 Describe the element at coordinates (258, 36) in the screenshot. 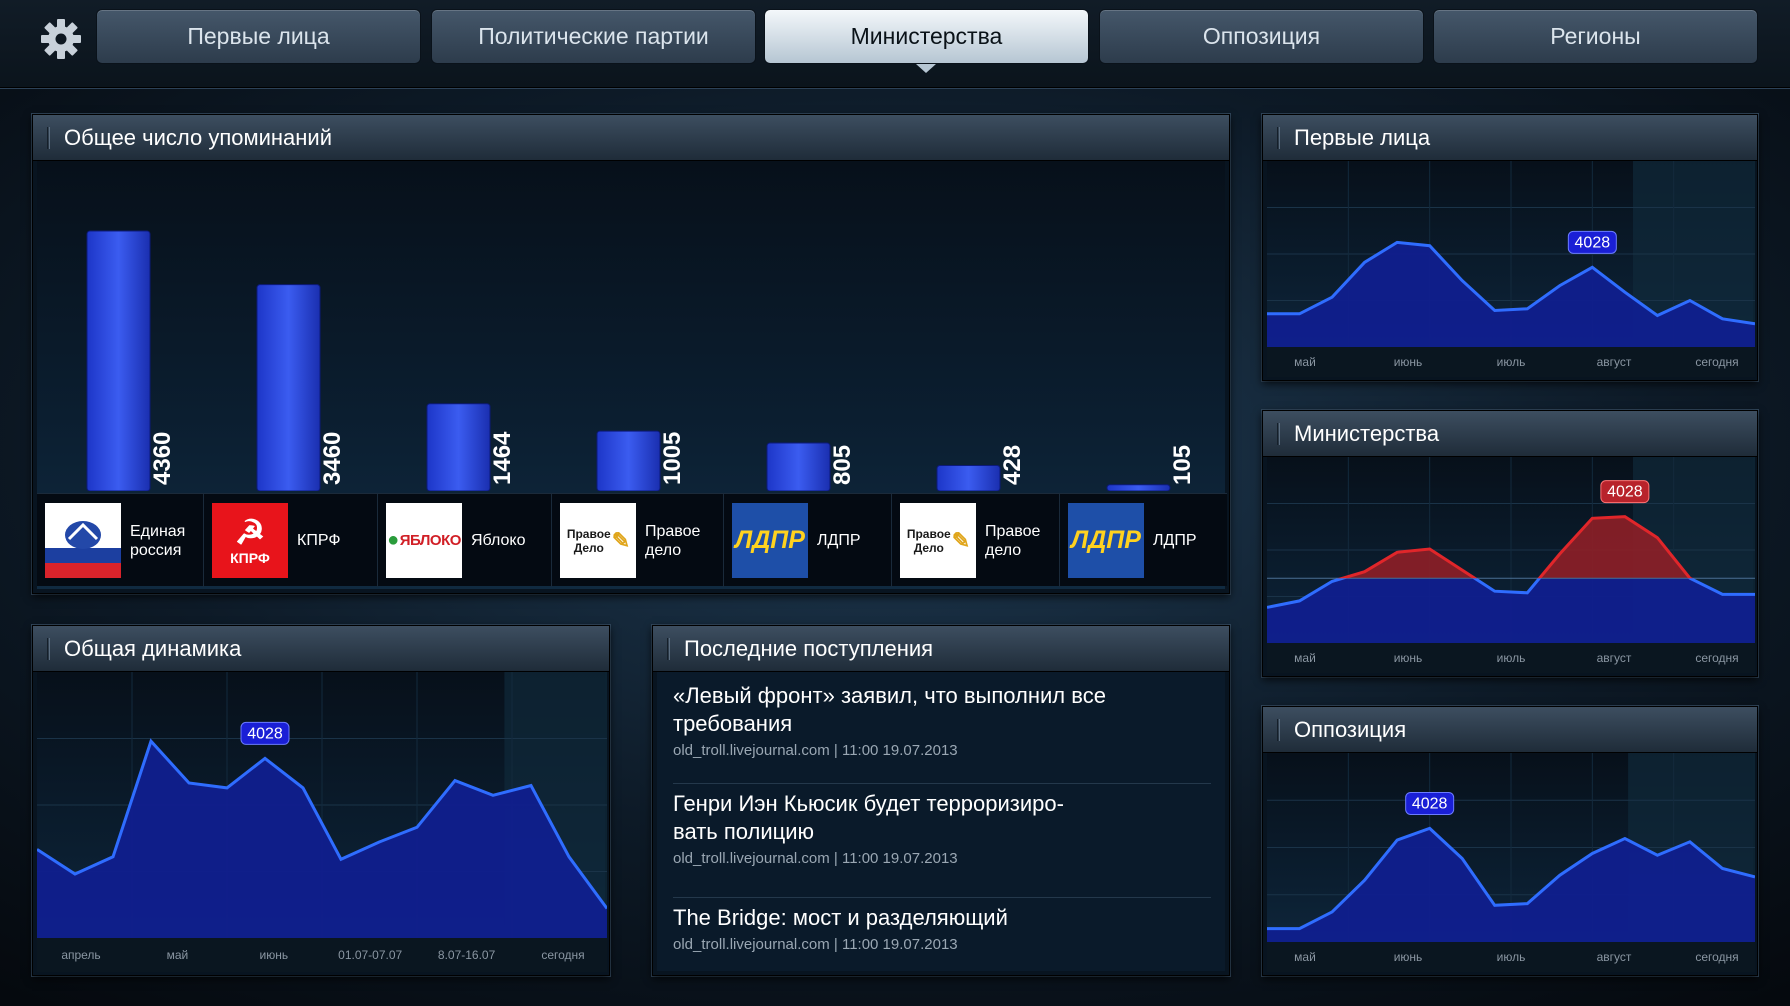

I see `tab-pervye-litsa: Первые лица` at that location.